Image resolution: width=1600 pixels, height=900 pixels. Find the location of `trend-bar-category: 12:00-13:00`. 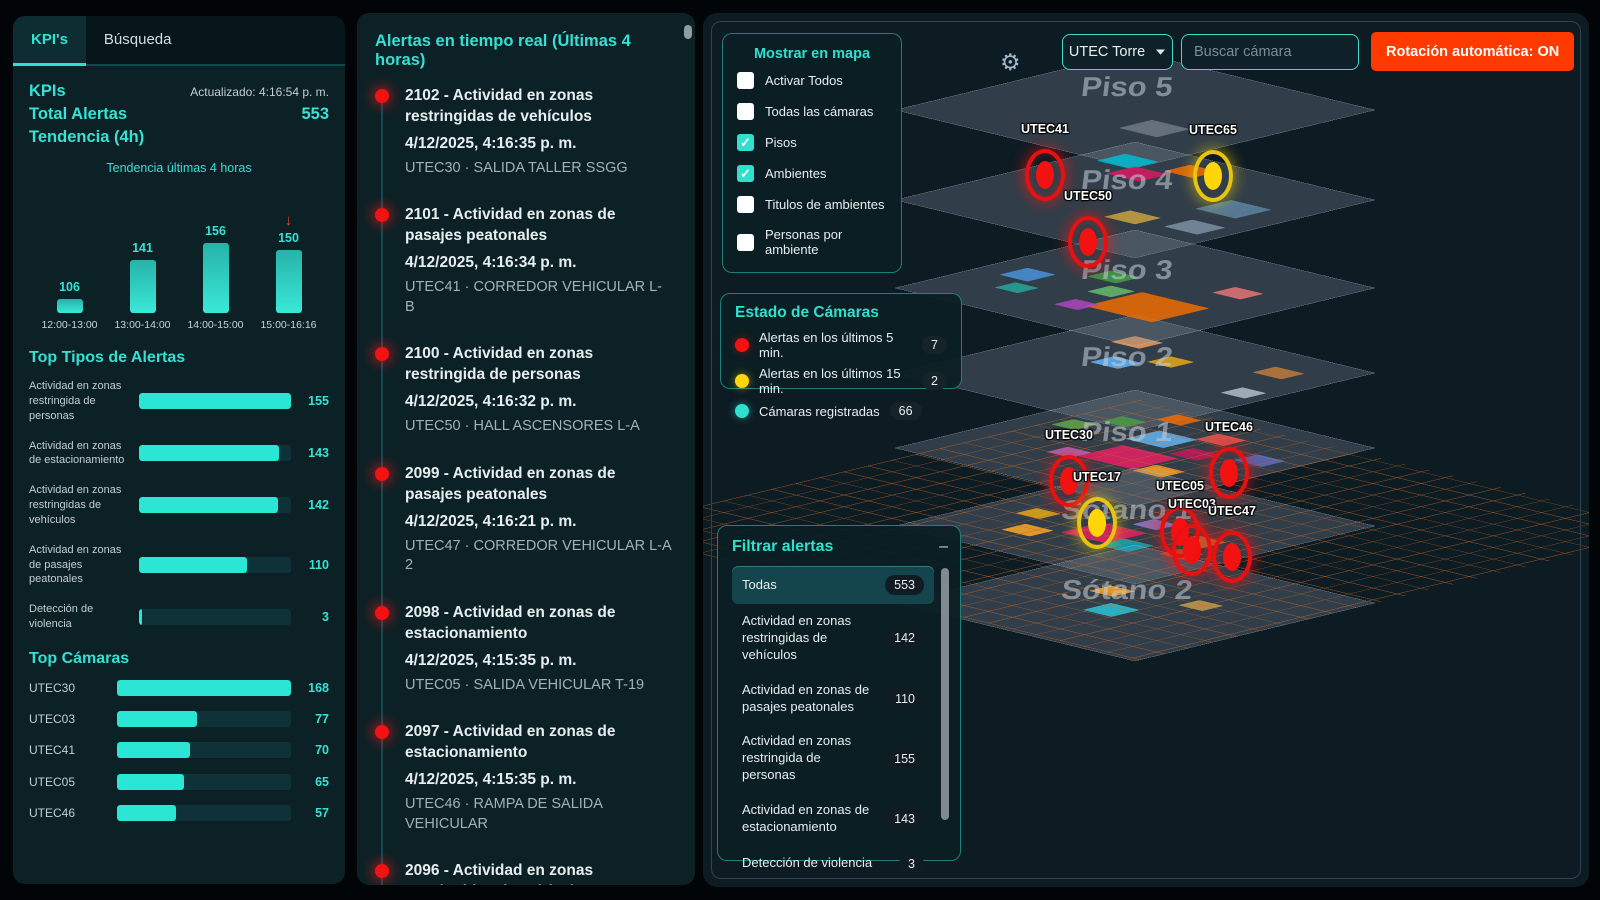

trend-bar-category: 12:00-13:00 is located at coordinates (69, 325).